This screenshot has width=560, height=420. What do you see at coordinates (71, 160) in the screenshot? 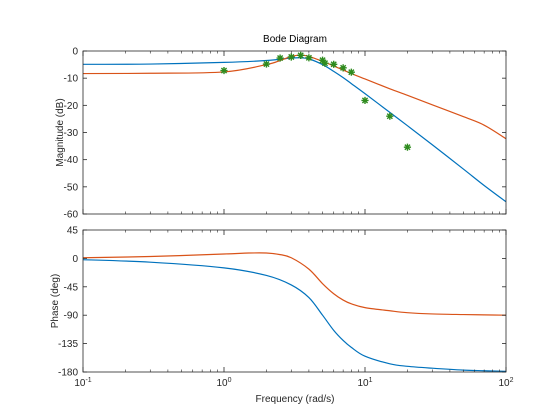
I see `y-tick-label: -40` at bounding box center [71, 160].